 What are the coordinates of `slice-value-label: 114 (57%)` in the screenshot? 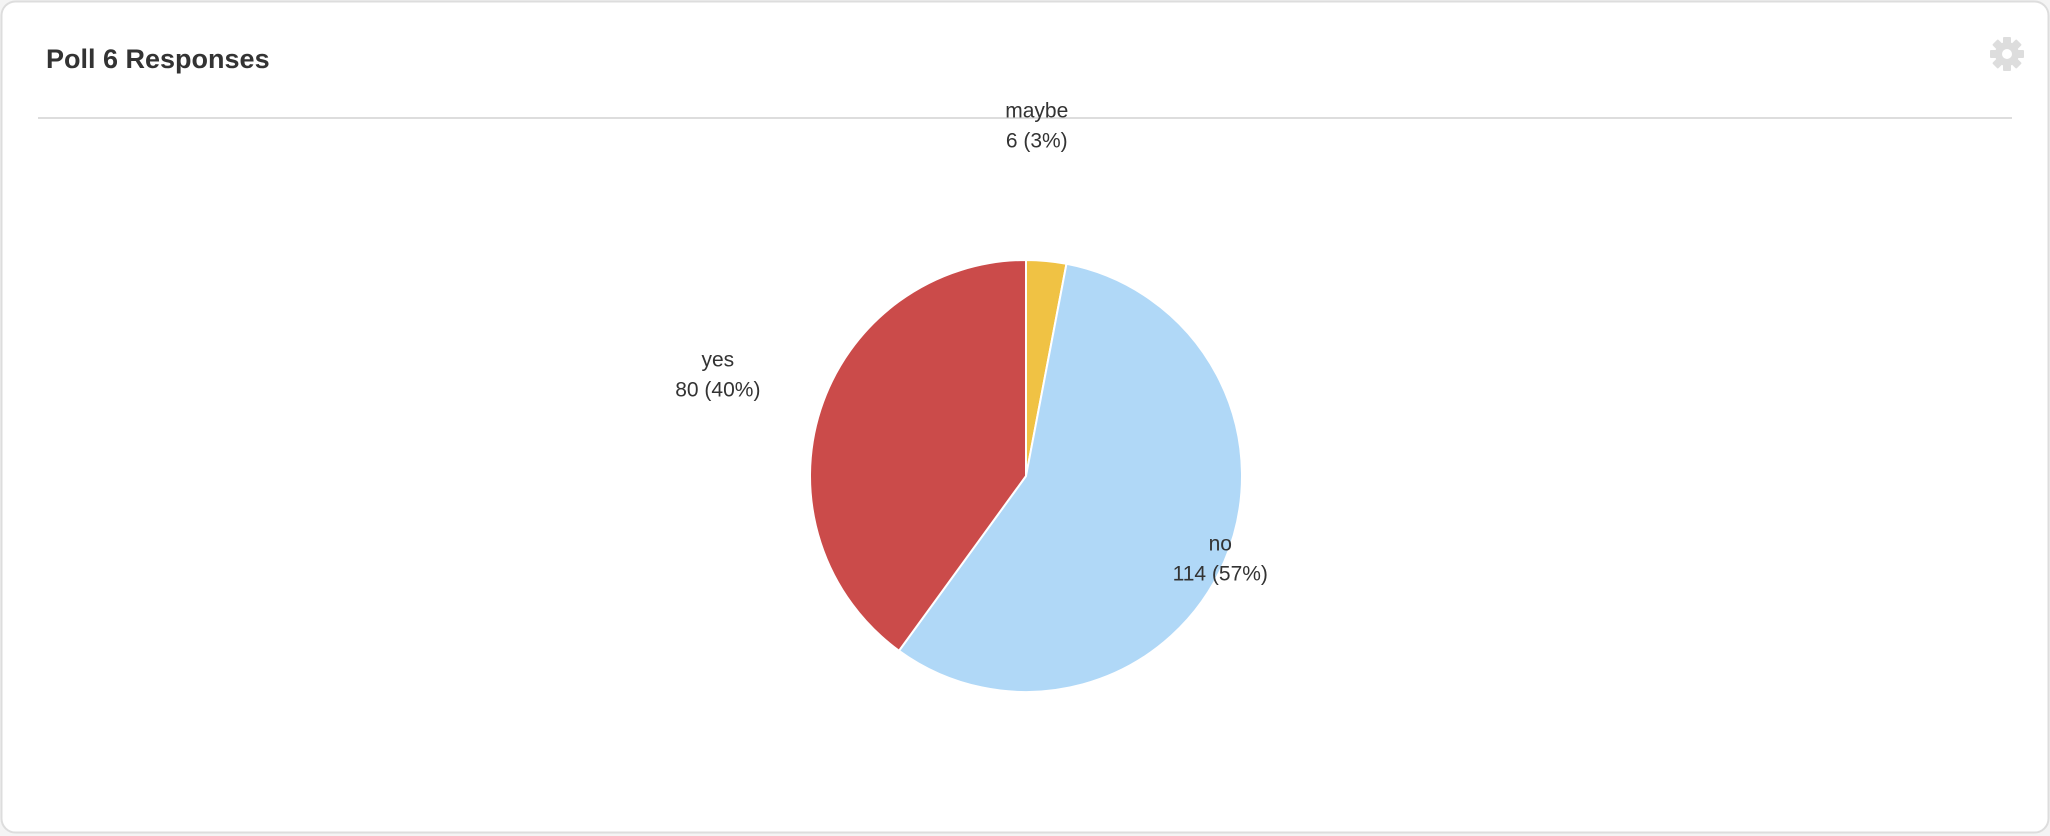 It's located at (1220, 574).